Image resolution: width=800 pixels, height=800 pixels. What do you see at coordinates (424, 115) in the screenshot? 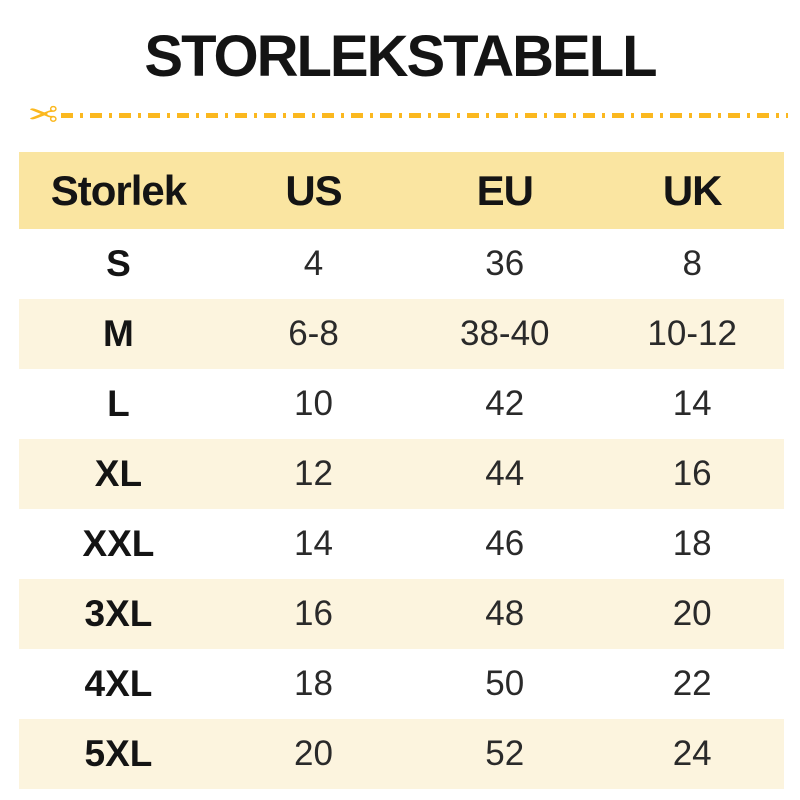
I see `dashed-cut-line` at bounding box center [424, 115].